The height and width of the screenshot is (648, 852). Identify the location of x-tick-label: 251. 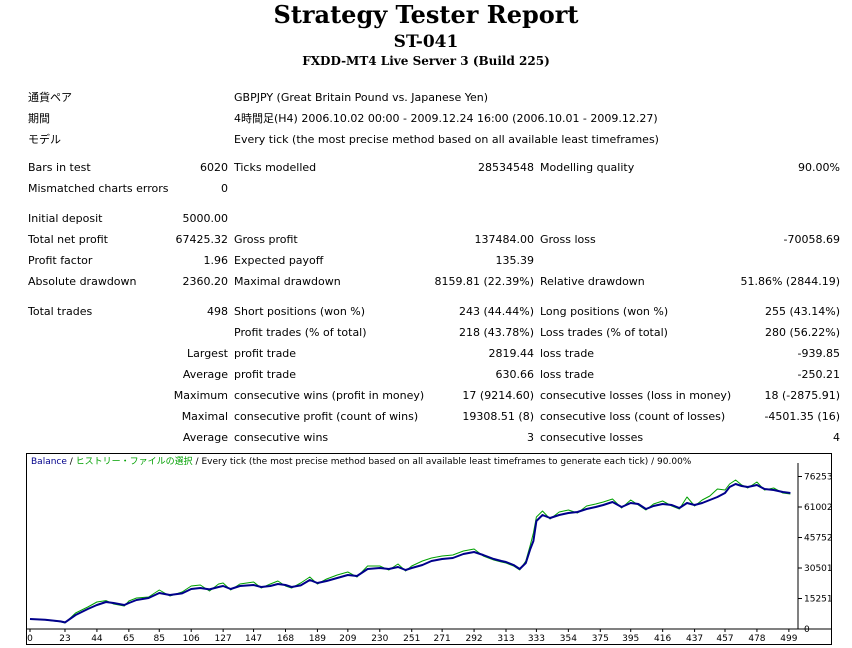
(411, 639).